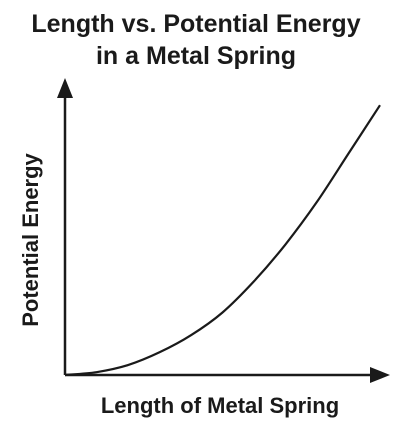 This screenshot has height=431, width=410. What do you see at coordinates (220, 405) in the screenshot?
I see `x-axis-label: Length of Metal Spring` at bounding box center [220, 405].